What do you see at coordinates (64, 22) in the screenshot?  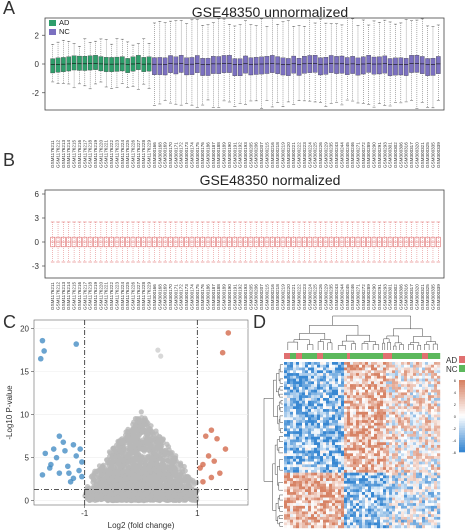 I see `legend-label-ad: AD` at bounding box center [64, 22].